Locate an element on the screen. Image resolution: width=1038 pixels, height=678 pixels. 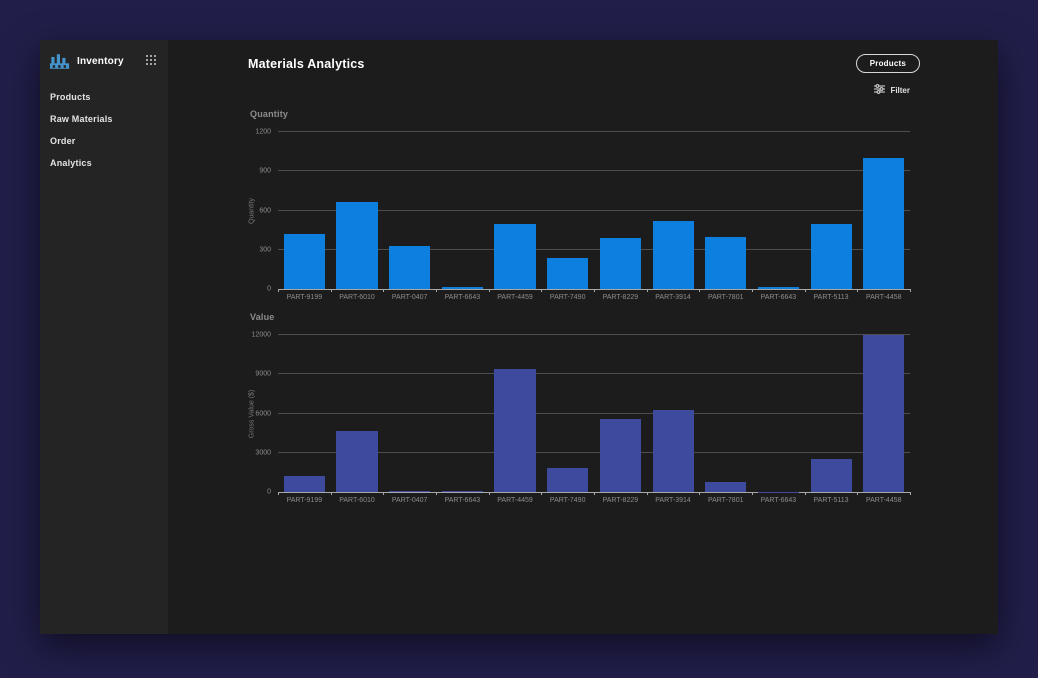
apps-grid-icon is located at coordinates (152, 61).